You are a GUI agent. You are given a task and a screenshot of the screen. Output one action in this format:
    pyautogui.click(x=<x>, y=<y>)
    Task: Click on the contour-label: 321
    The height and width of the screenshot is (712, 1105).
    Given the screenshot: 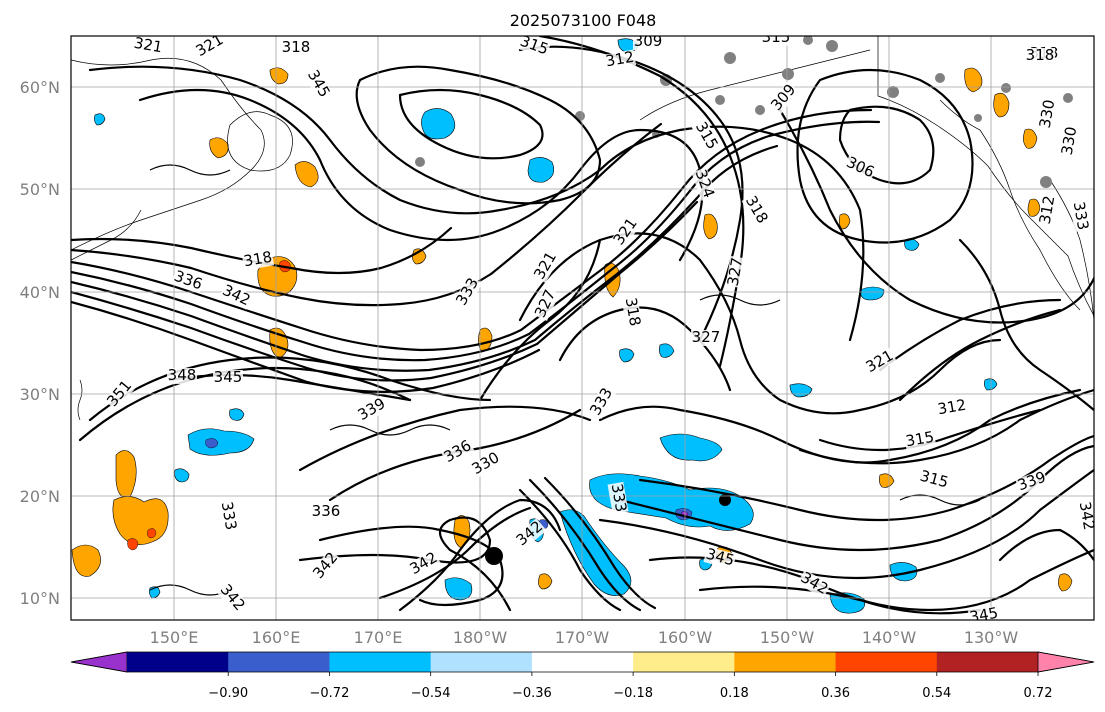 What is the action you would take?
    pyautogui.click(x=148, y=45)
    